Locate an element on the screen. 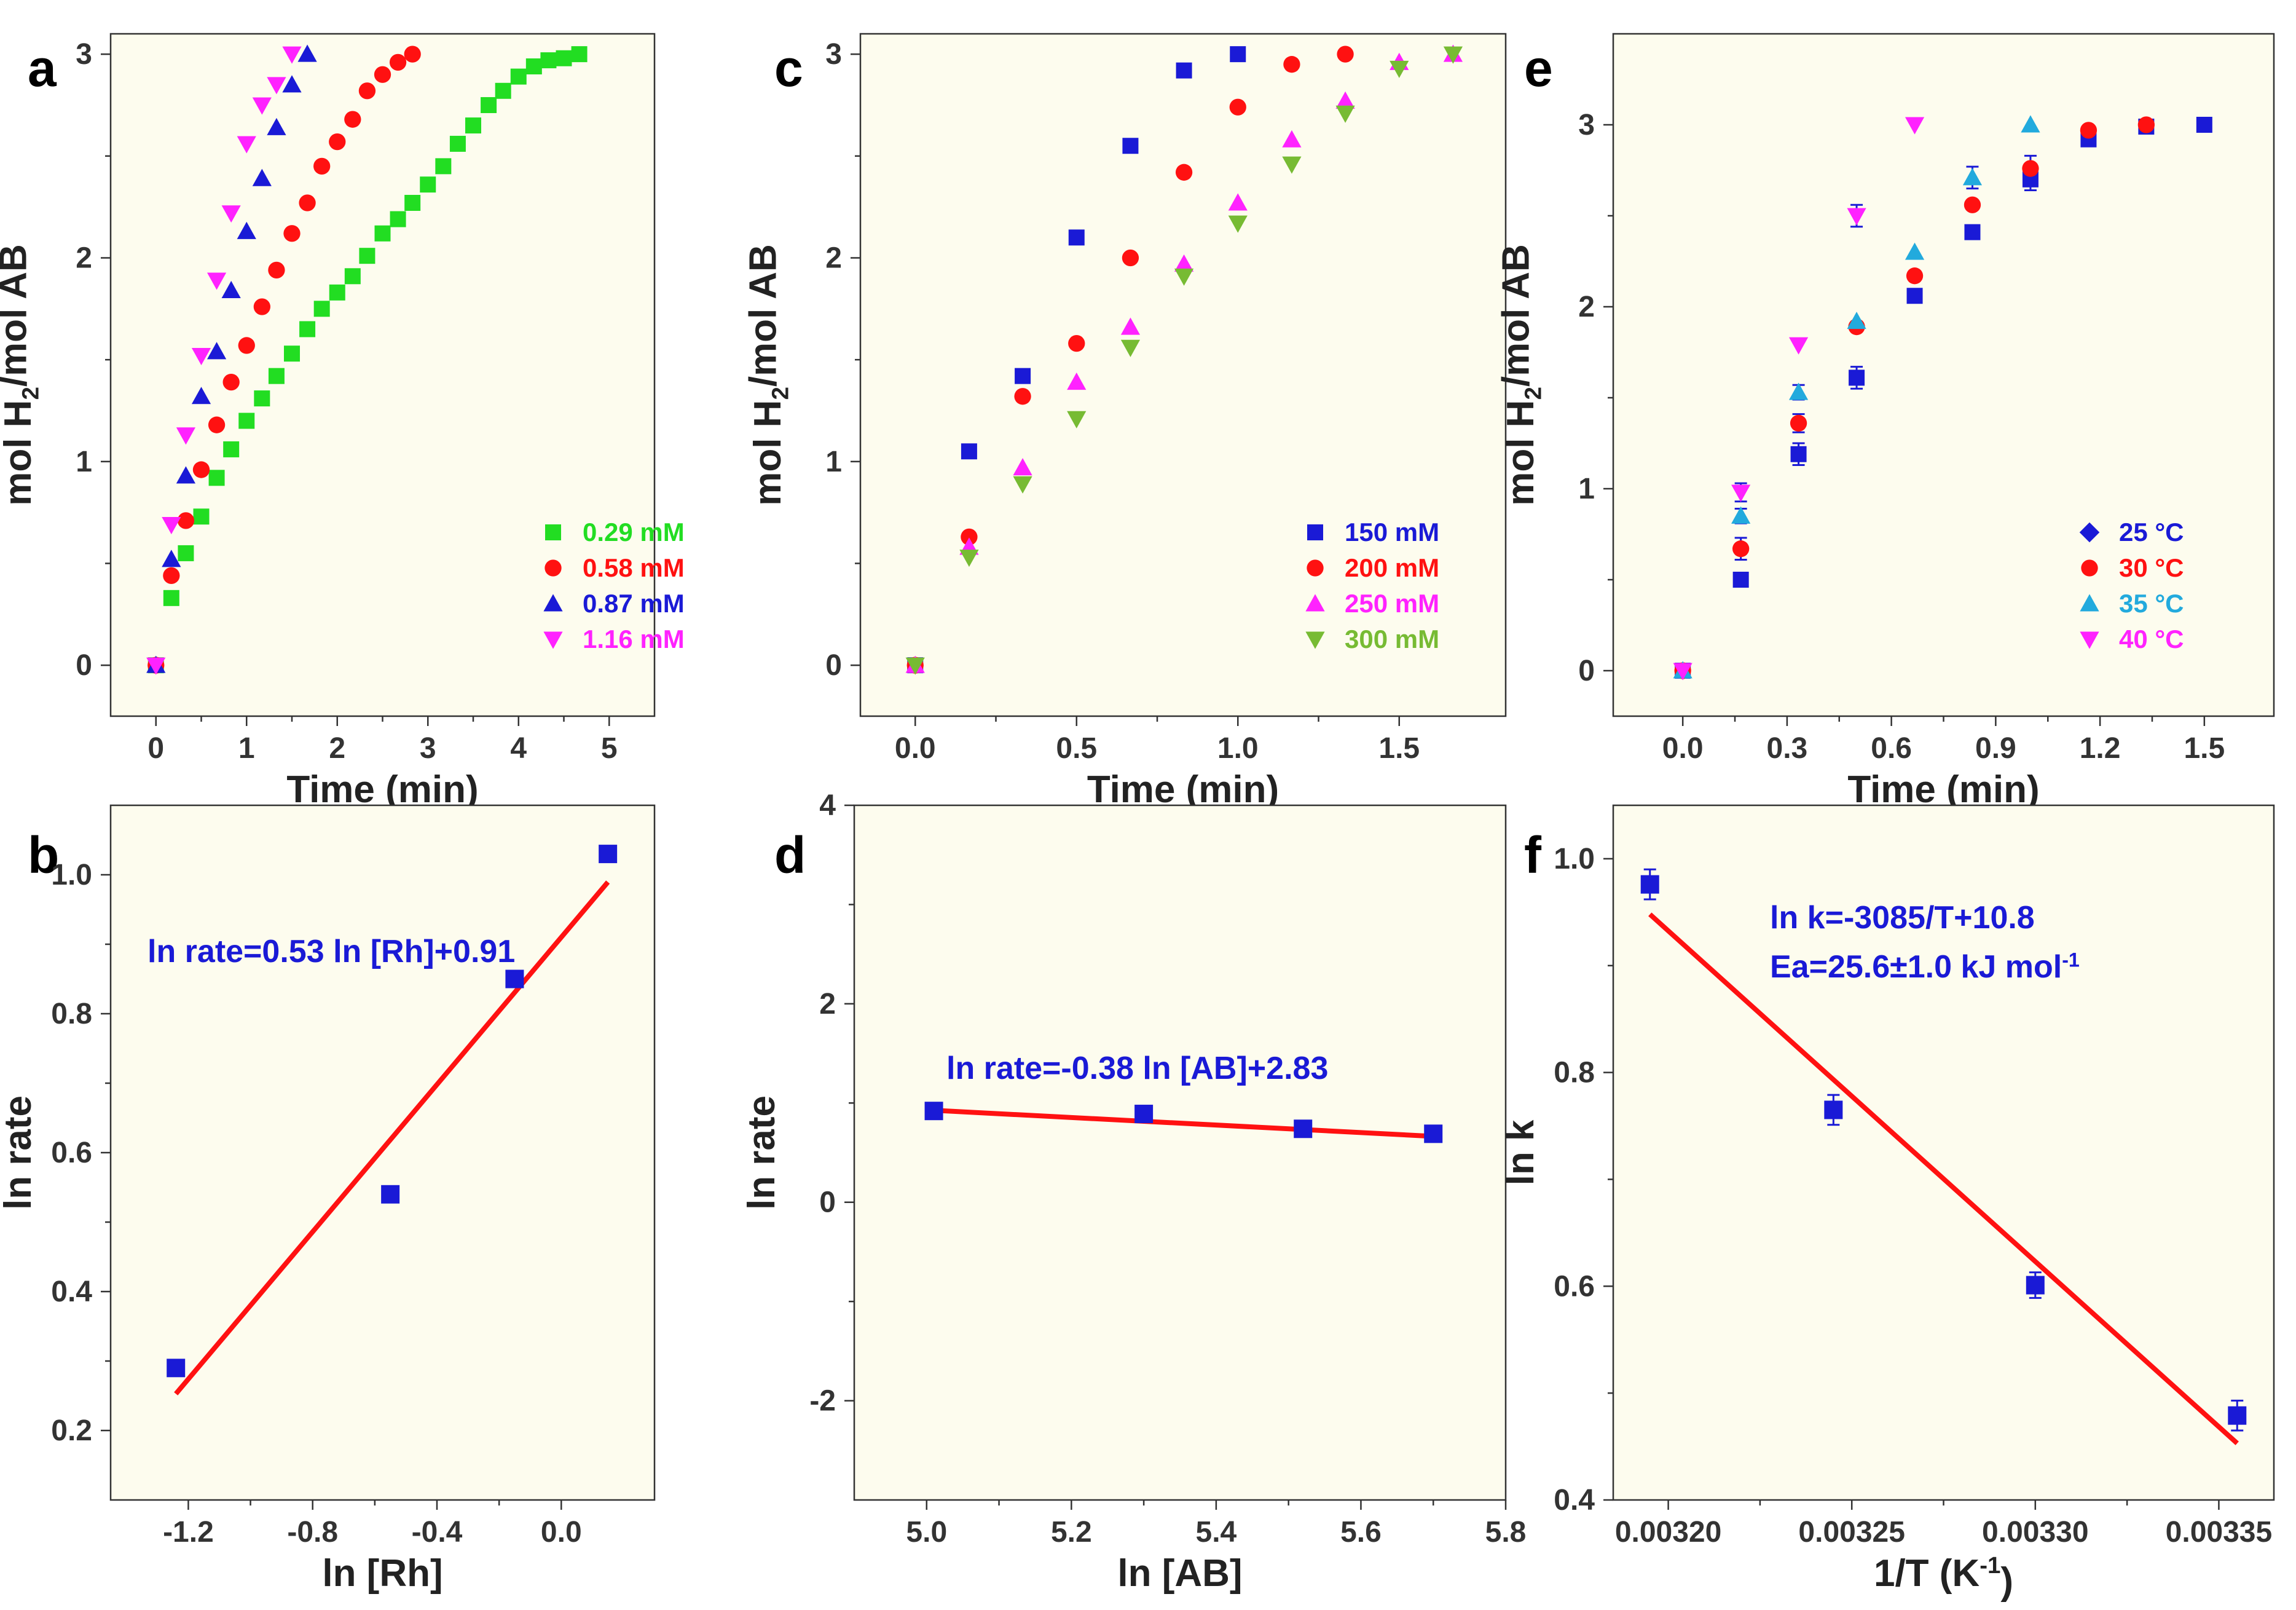 The image size is (2296, 1610). plot-area-f is located at coordinates (1943, 1152).